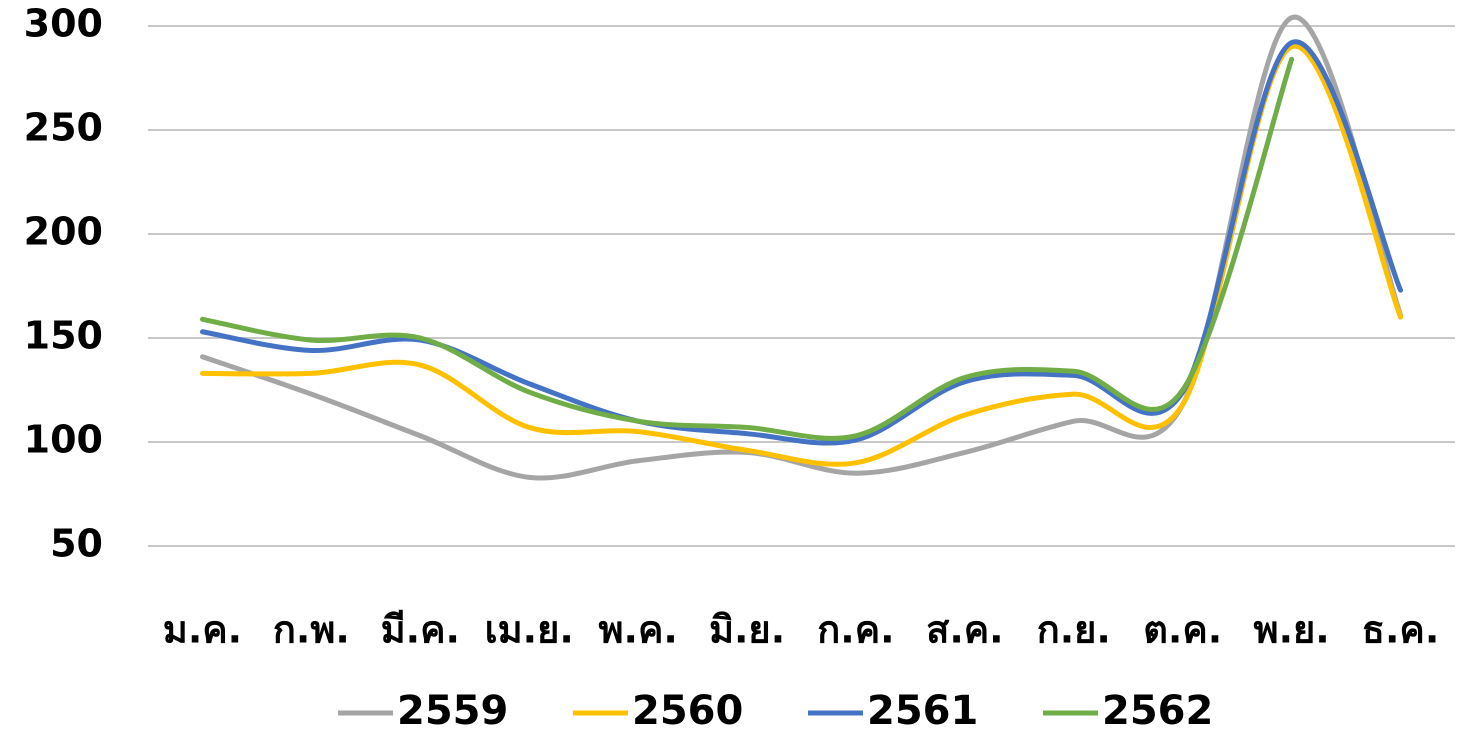 Image resolution: width=1460 pixels, height=735 pixels. What do you see at coordinates (63, 336) in the screenshot?
I see `y-tick-label: 150` at bounding box center [63, 336].